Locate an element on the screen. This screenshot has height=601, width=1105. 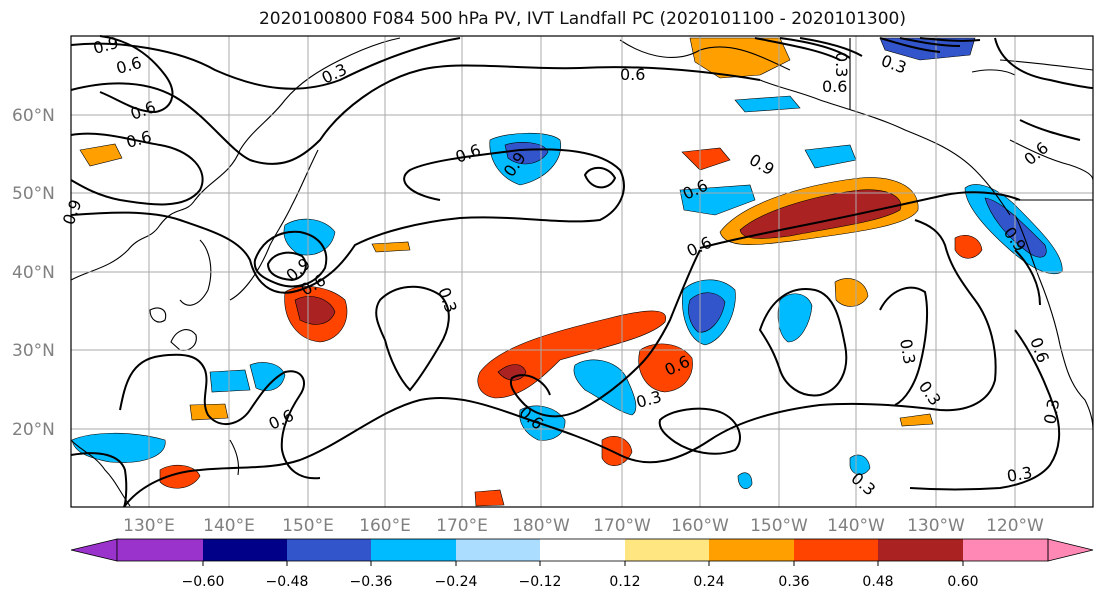
lon-label: 180°W is located at coordinates (541, 526).